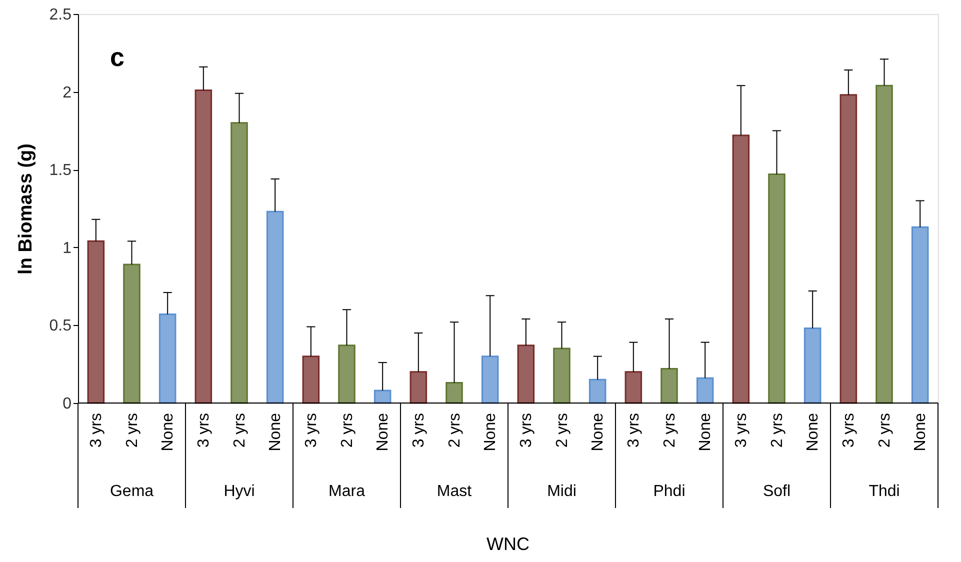  Describe the element at coordinates (776, 491) in the screenshot. I see `x-tick-label: Sofl` at that location.